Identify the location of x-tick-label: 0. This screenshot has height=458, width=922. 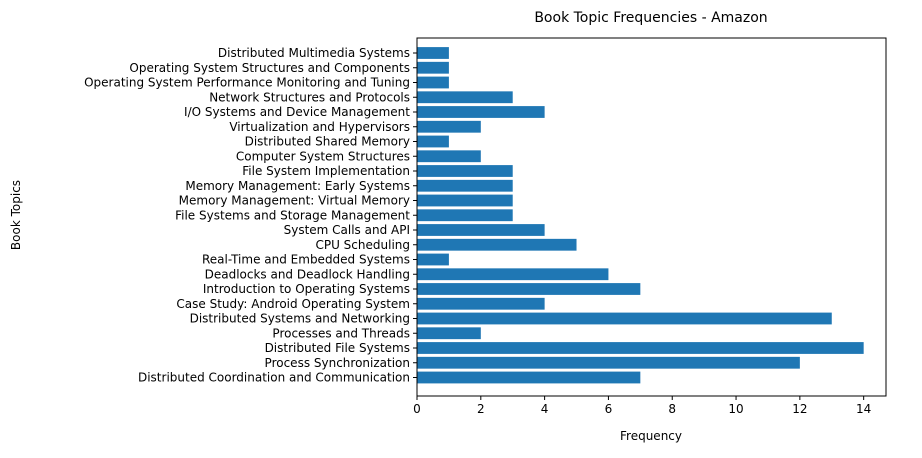
(417, 409).